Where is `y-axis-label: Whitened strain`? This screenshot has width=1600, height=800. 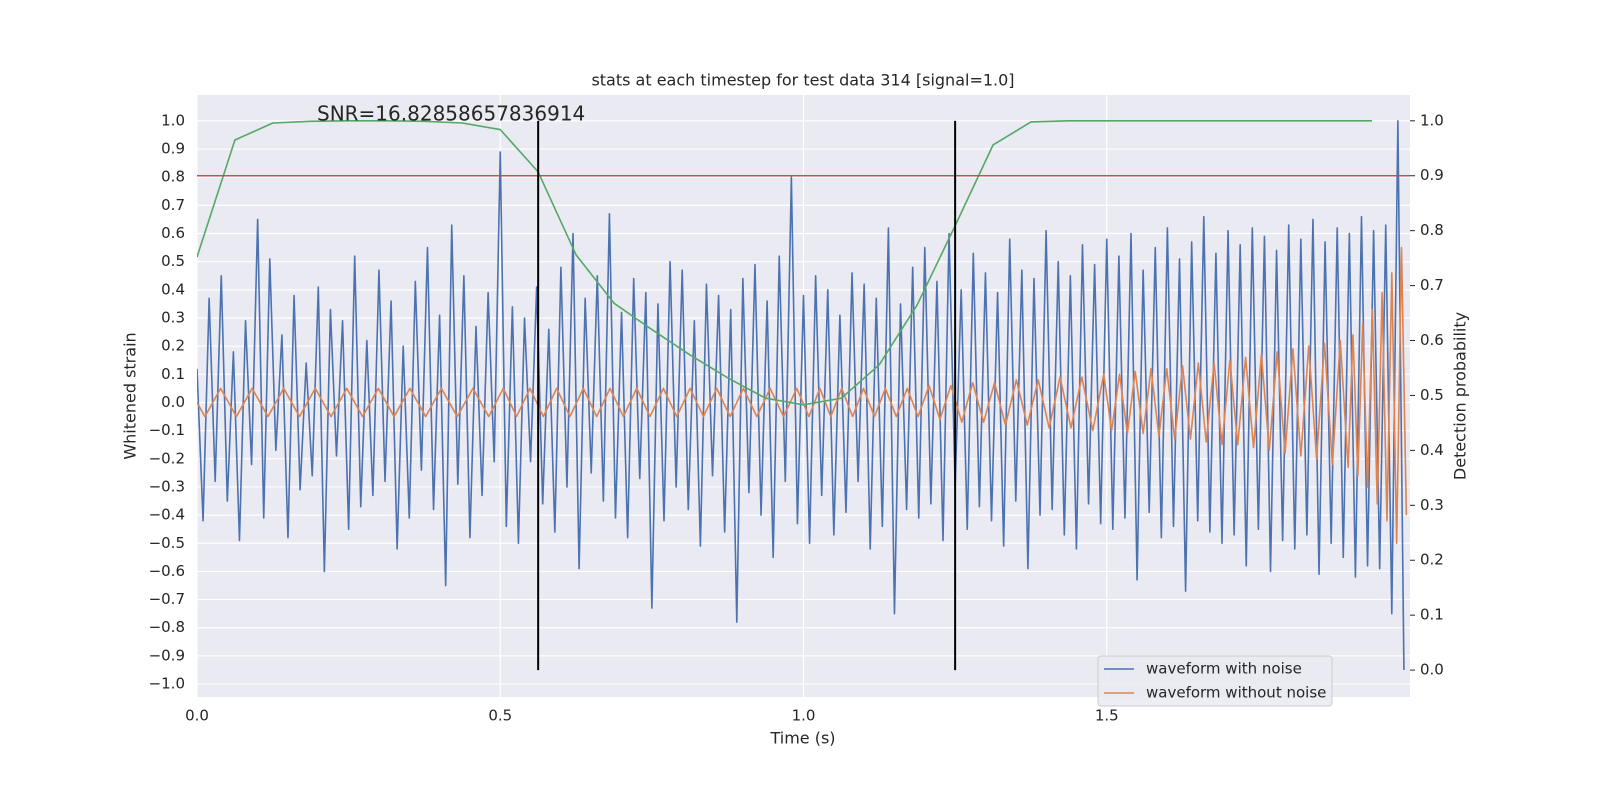 y-axis-label: Whitened strain is located at coordinates (130, 395).